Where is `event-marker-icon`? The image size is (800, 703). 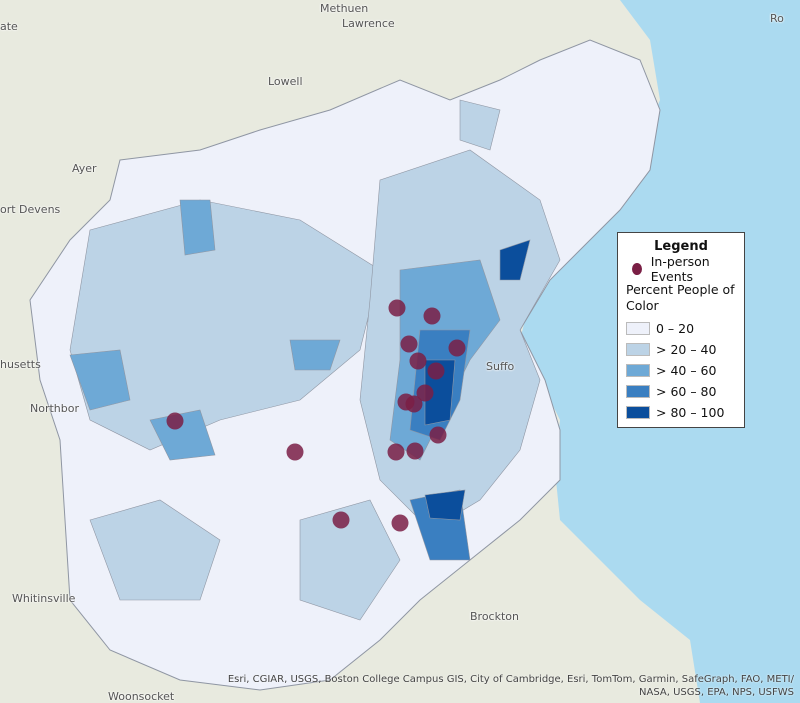
event-marker-icon is located at coordinates (637, 268).